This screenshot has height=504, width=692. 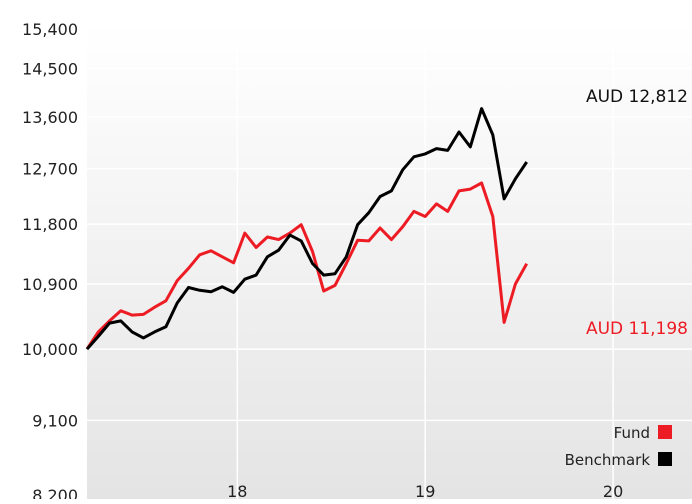 What do you see at coordinates (50, 224) in the screenshot?
I see `y-tick-label: 11,800` at bounding box center [50, 224].